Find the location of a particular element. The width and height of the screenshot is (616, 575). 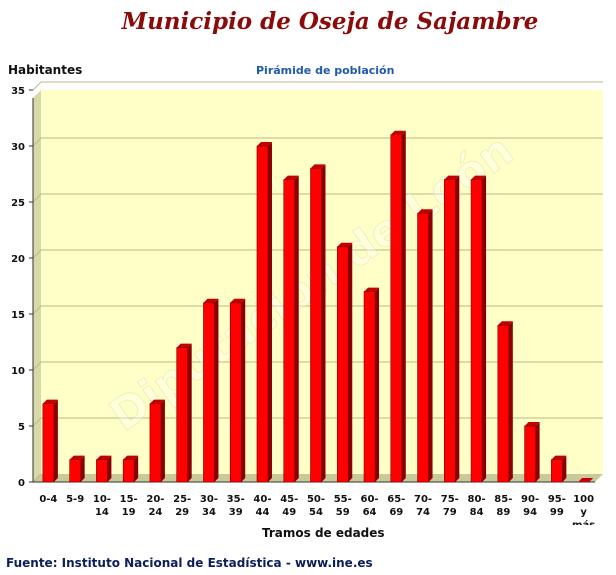

x-tick-label: 25- is located at coordinates (182, 499).